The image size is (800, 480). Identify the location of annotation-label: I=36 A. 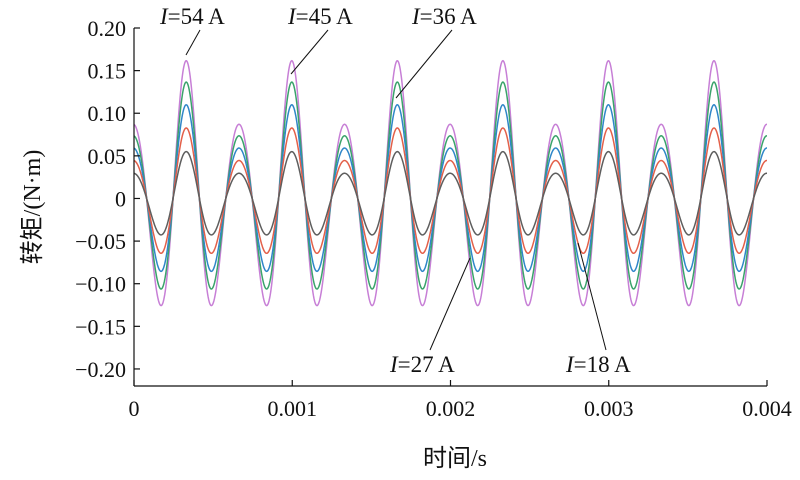
(444, 16).